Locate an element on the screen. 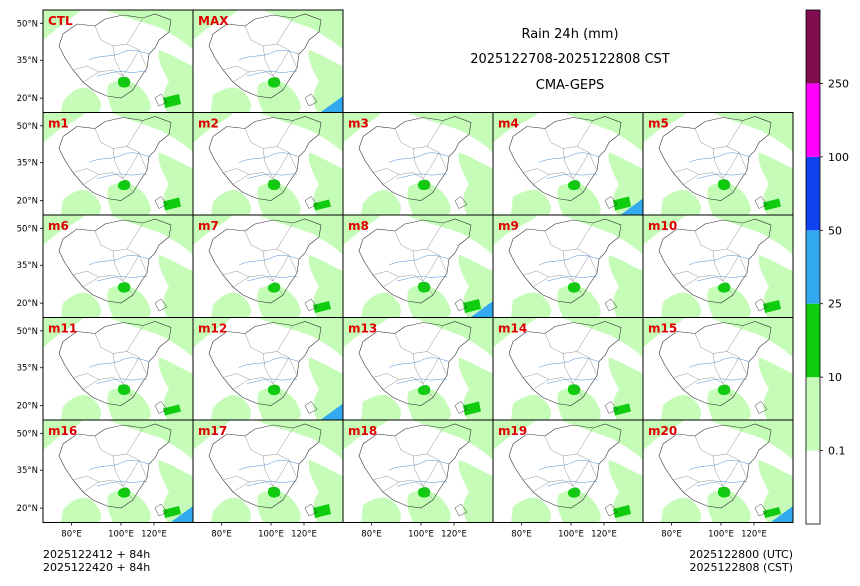 The width and height of the screenshot is (860, 586). panel-label: m11 is located at coordinates (62, 329).